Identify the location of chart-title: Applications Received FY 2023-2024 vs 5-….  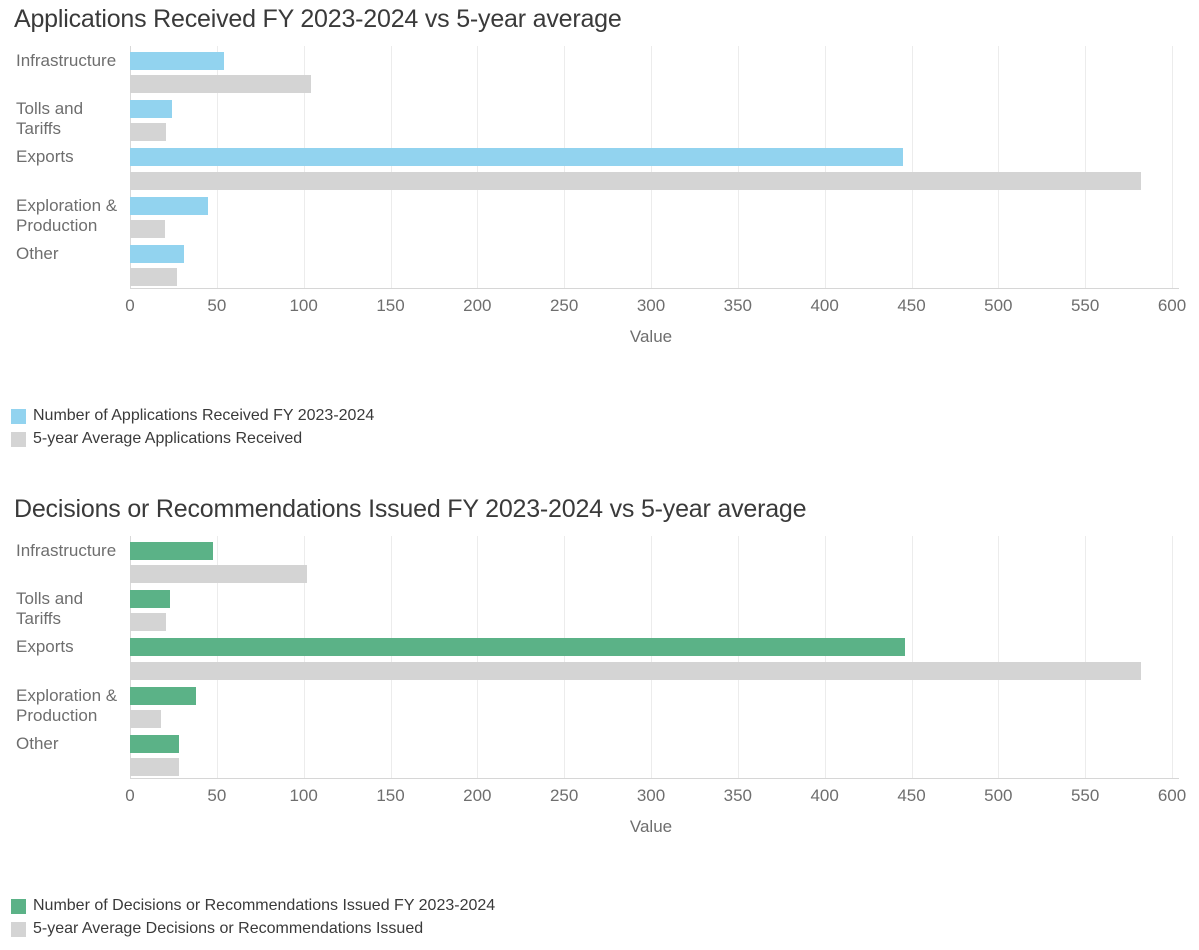
(318, 19).